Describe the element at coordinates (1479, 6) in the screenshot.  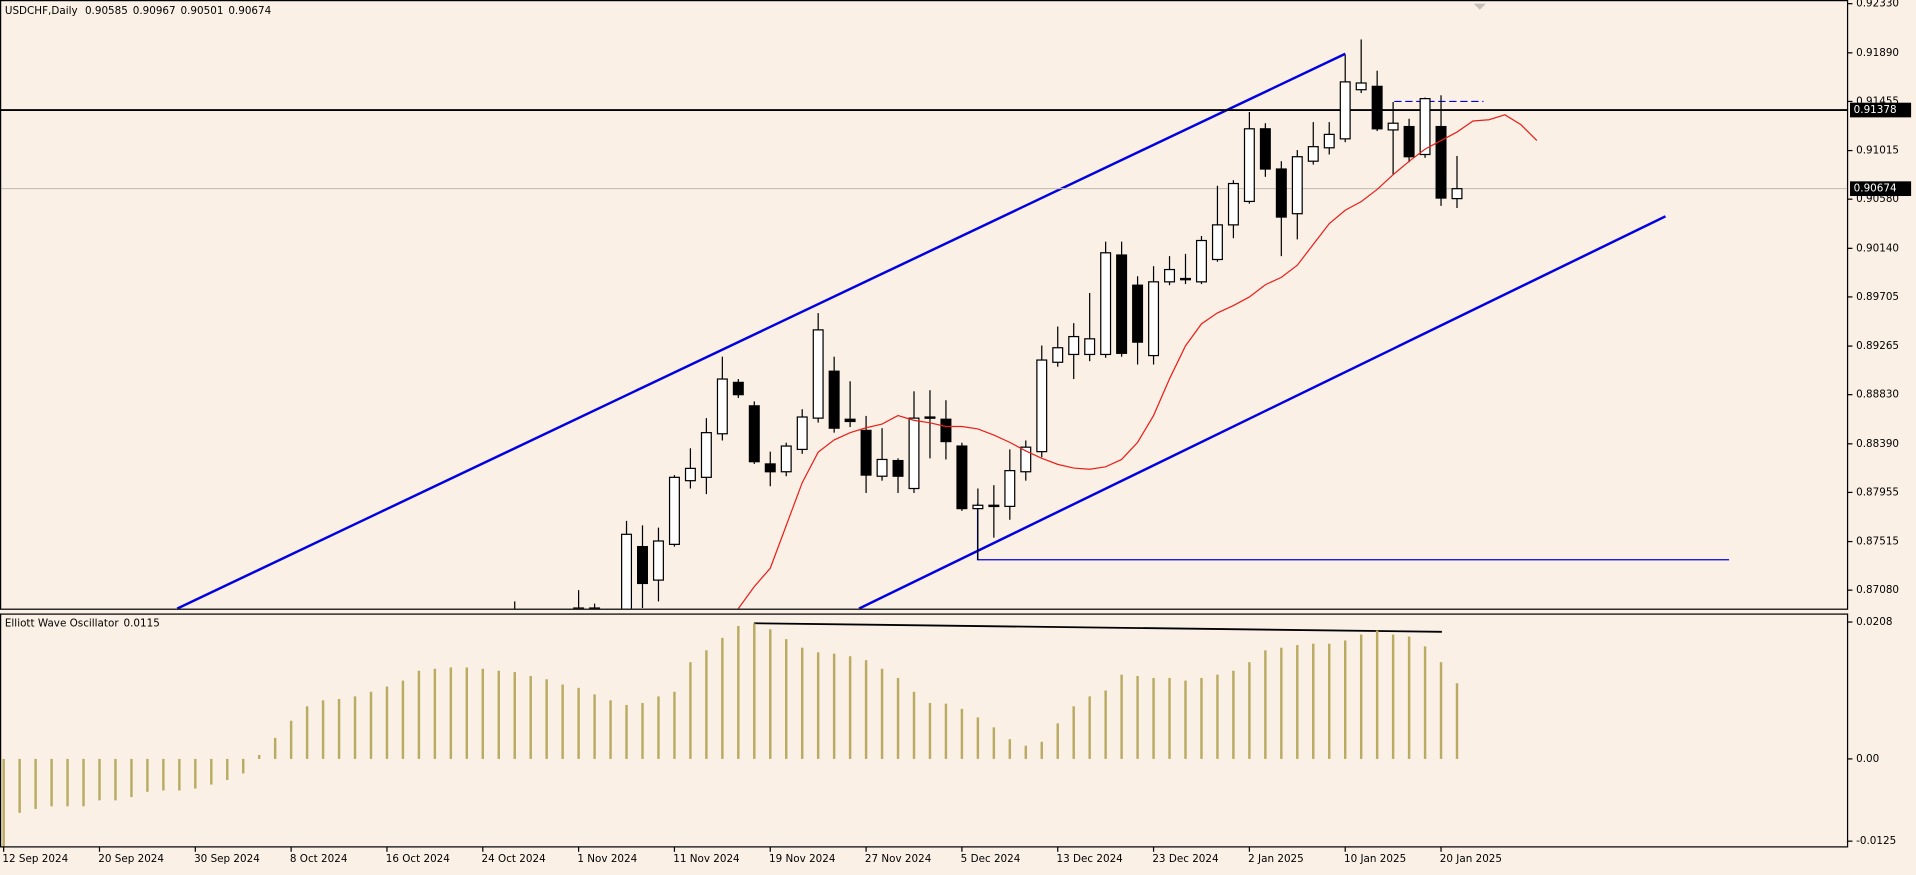
I see `shift-marker` at that location.